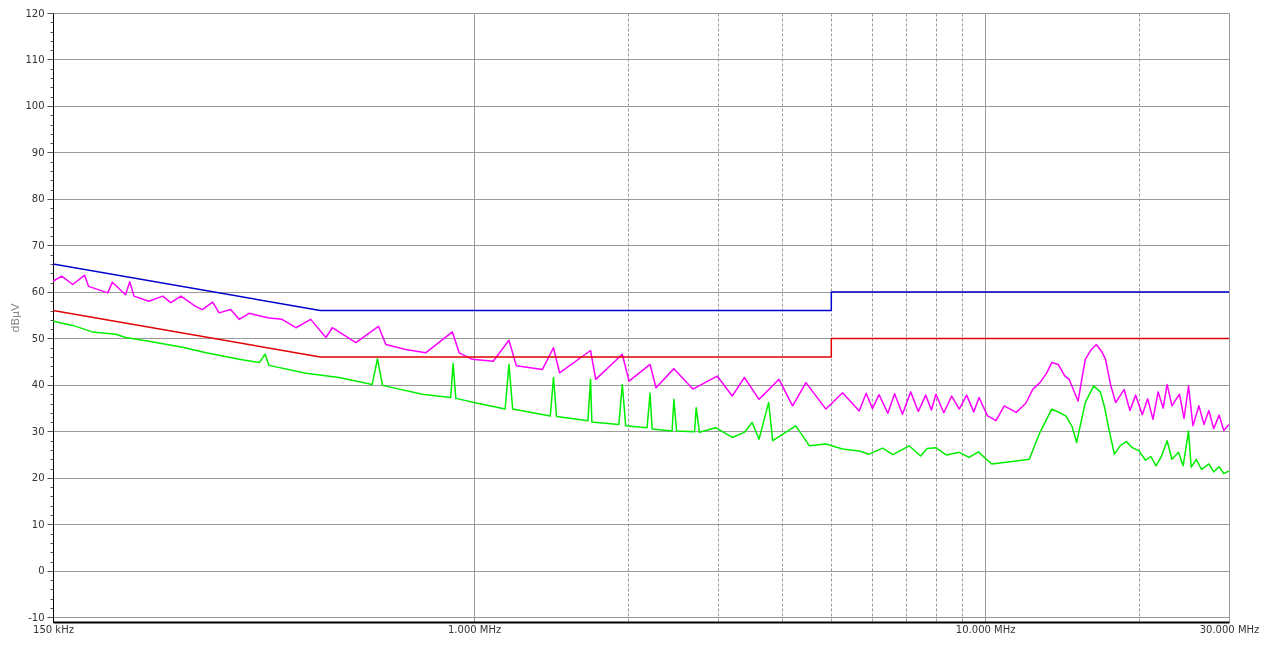 The width and height of the screenshot is (1268, 655). What do you see at coordinates (1229, 629) in the screenshot?
I see `x-tick-label: 30.000 MHz` at bounding box center [1229, 629].